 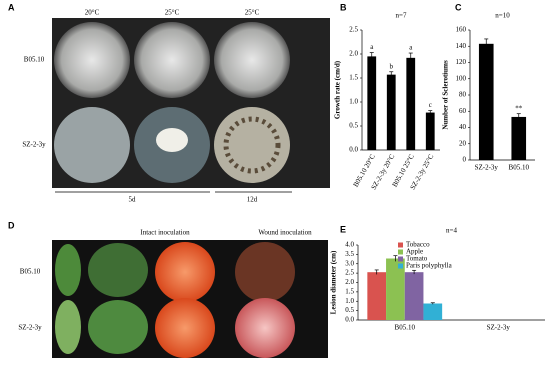 I want to click on y-axis-label: Lesion diameter (cm), so click(x=334, y=282).